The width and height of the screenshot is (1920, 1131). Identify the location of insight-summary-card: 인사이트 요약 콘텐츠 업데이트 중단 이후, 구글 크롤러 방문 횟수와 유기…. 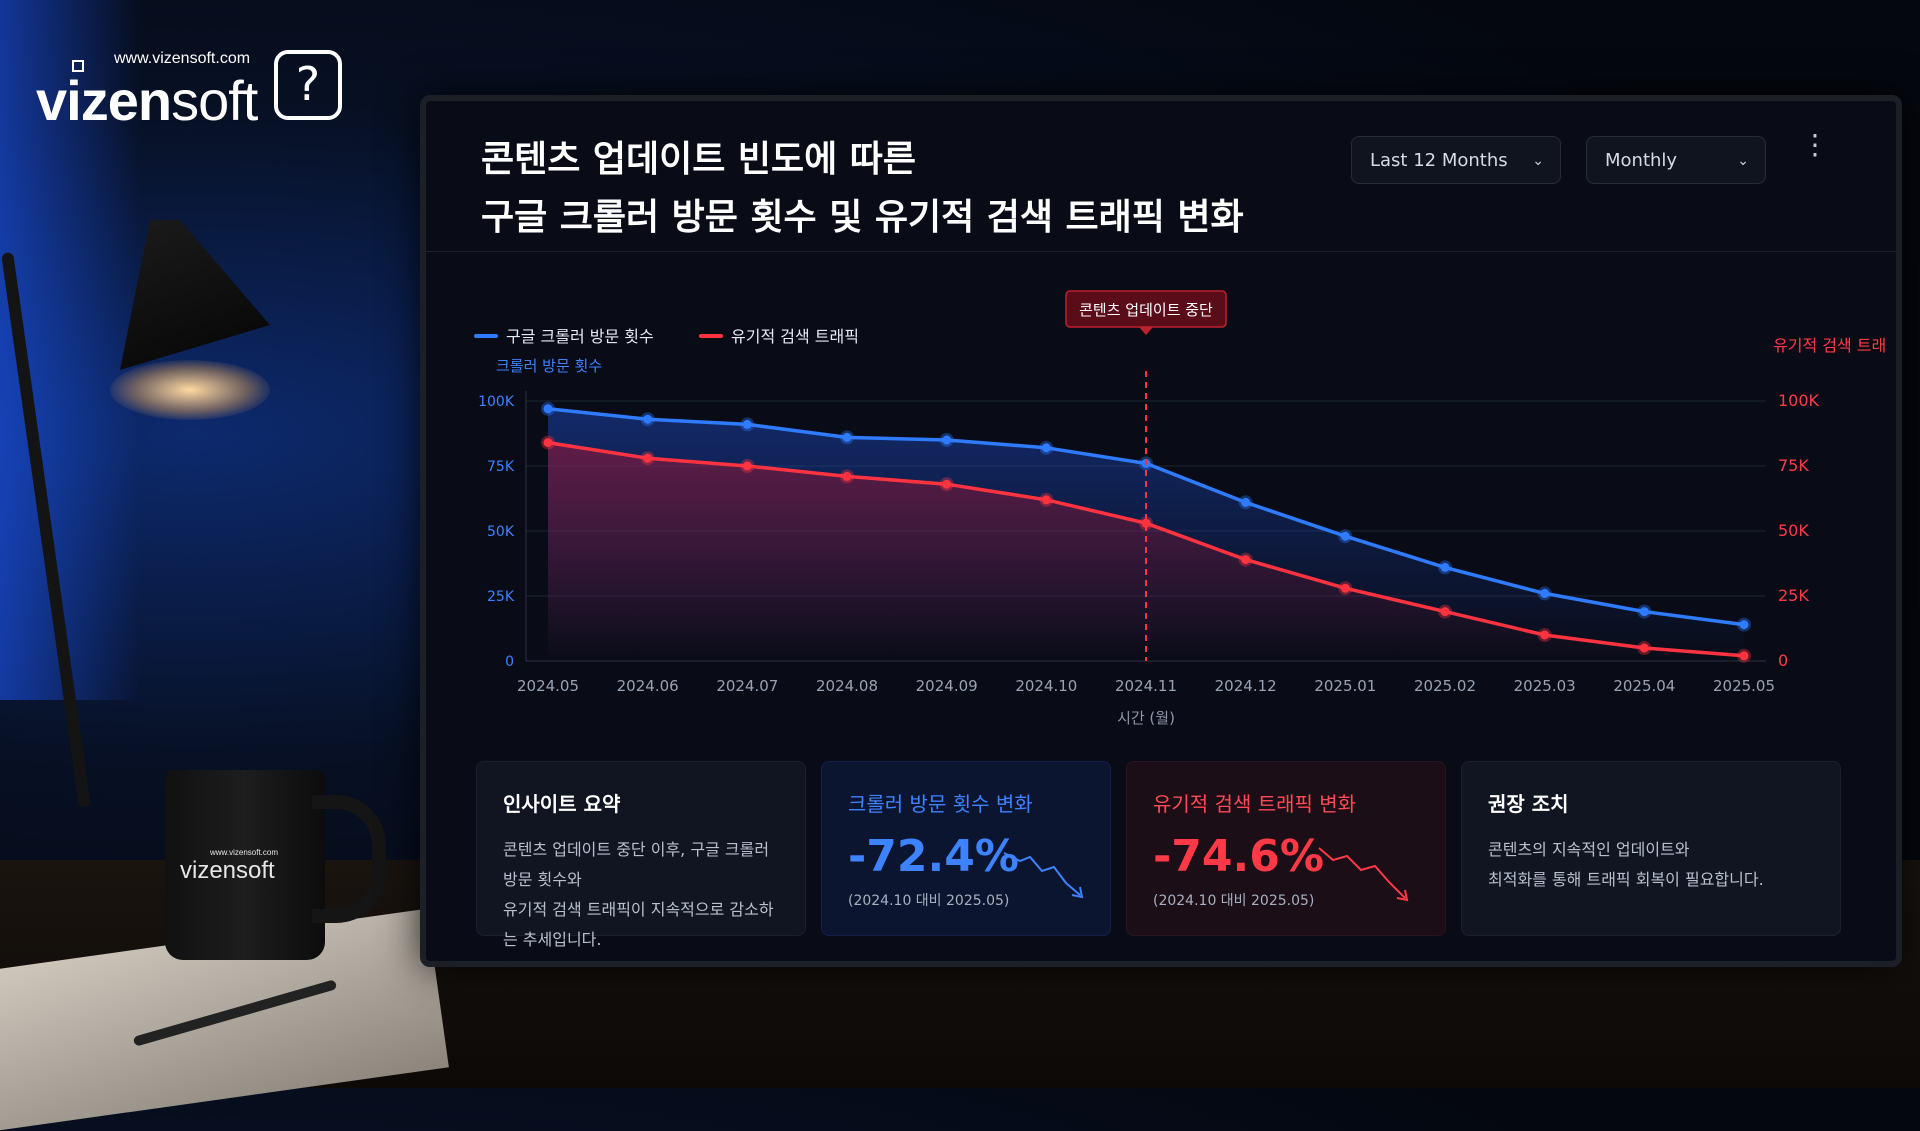
(641, 855).